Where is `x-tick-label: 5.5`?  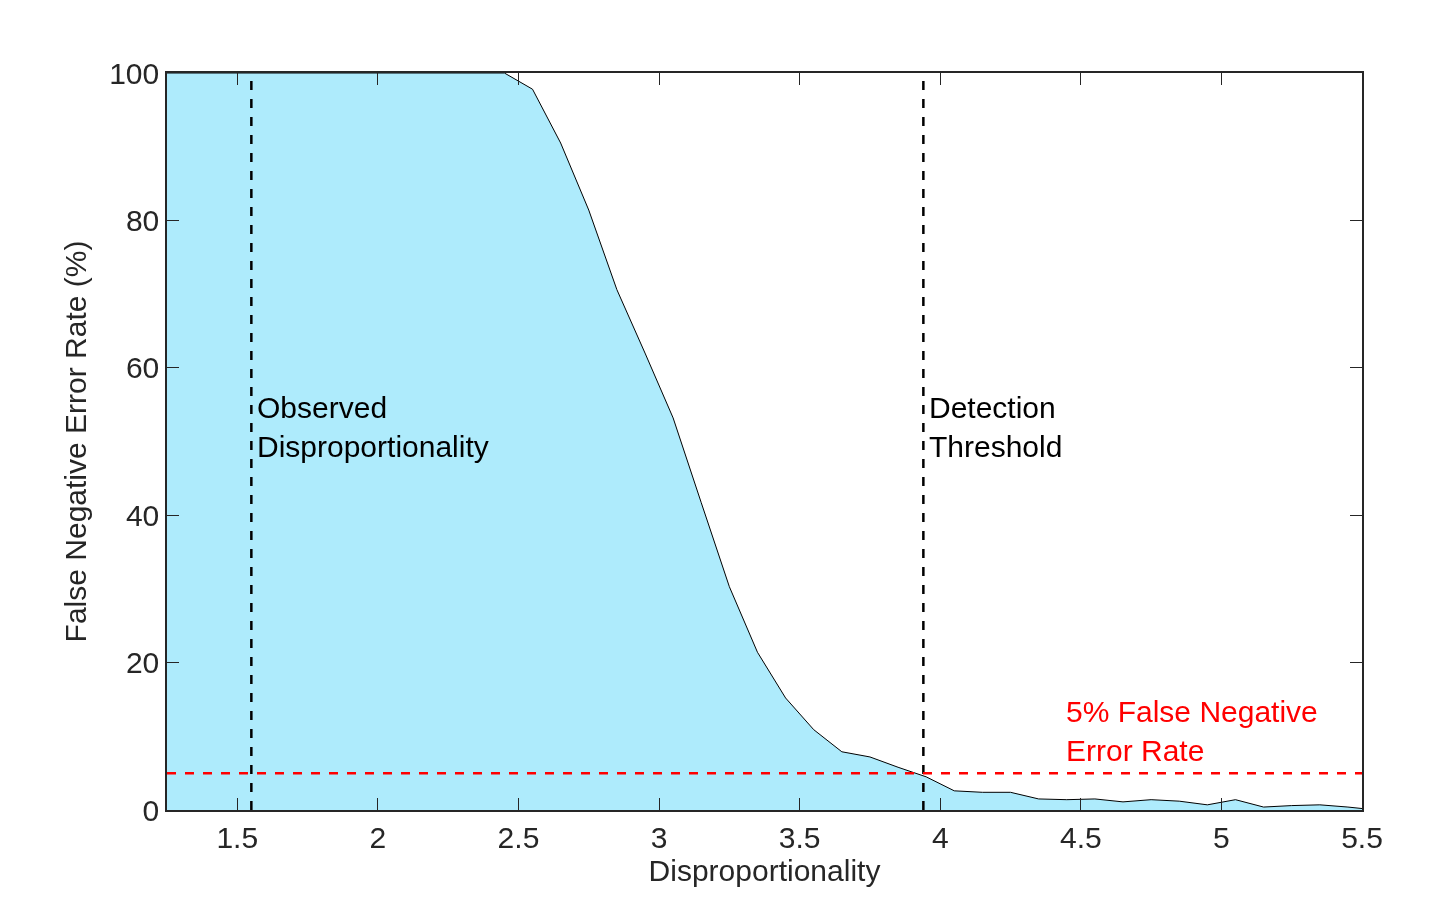
x-tick-label: 5.5 is located at coordinates (1362, 837).